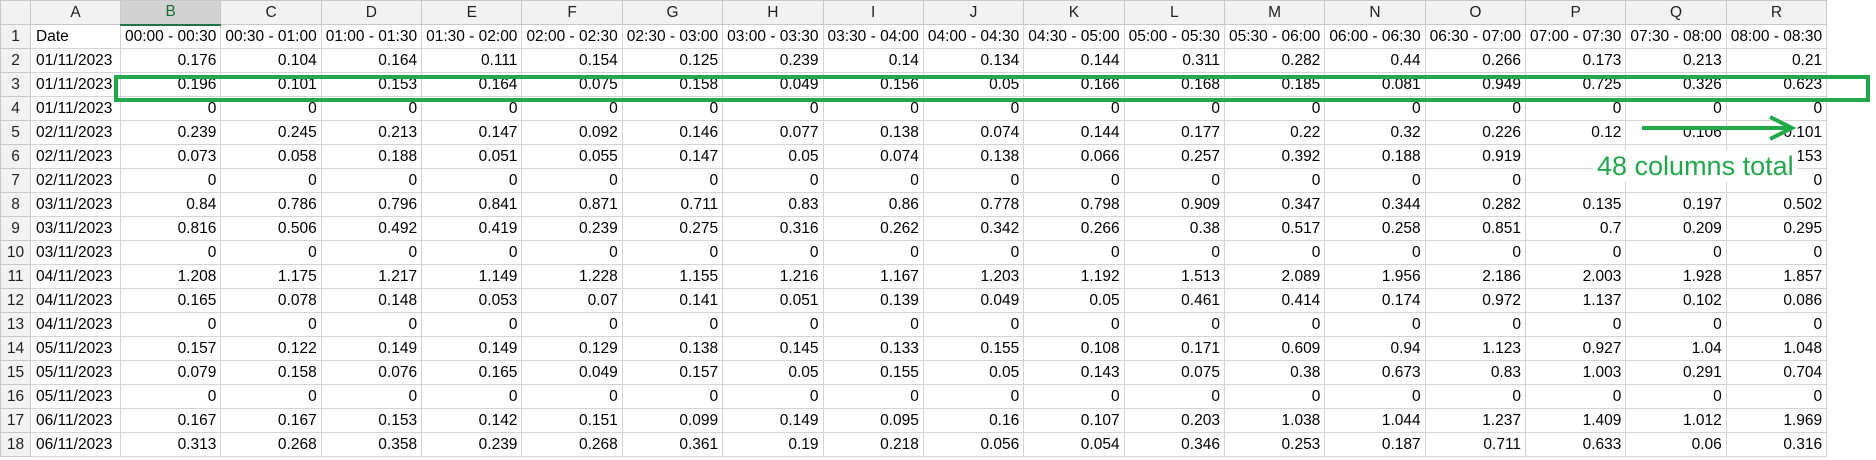 This screenshot has width=1876, height=460. Describe the element at coordinates (1074, 348) in the screenshot. I see `value-cell: 0.108` at that location.